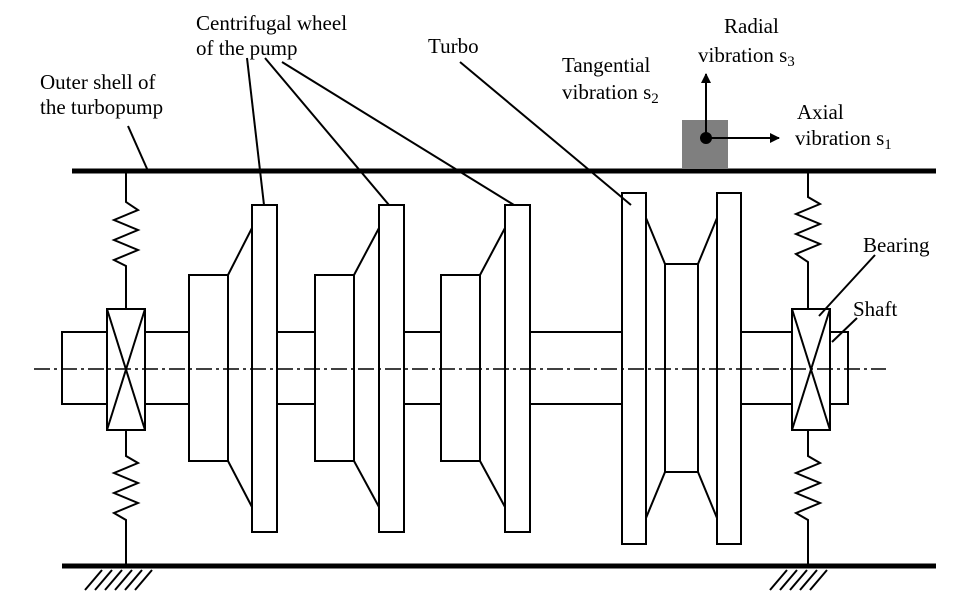 Image resolution: width=954 pixels, height=598 pixels. What do you see at coordinates (875, 309) in the screenshot?
I see `label-shaft: Shaft` at bounding box center [875, 309].